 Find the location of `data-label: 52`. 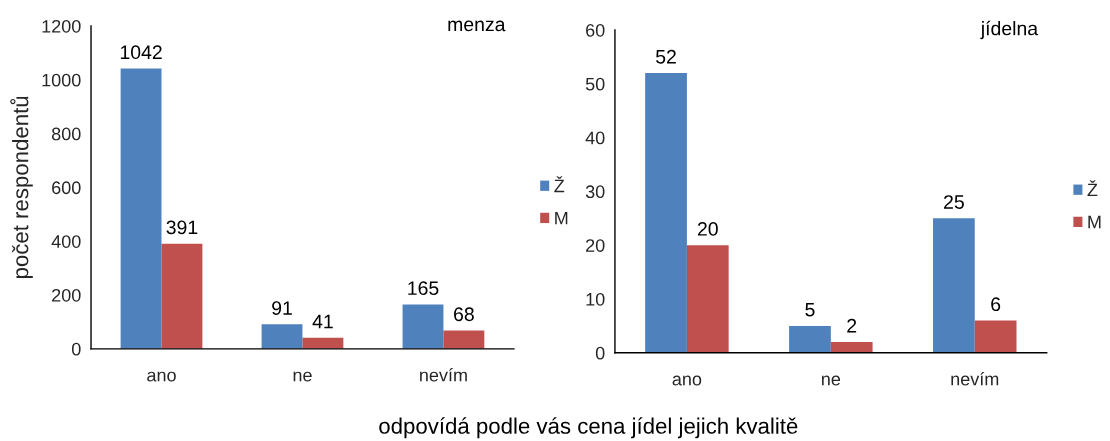

data-label: 52 is located at coordinates (666, 56).